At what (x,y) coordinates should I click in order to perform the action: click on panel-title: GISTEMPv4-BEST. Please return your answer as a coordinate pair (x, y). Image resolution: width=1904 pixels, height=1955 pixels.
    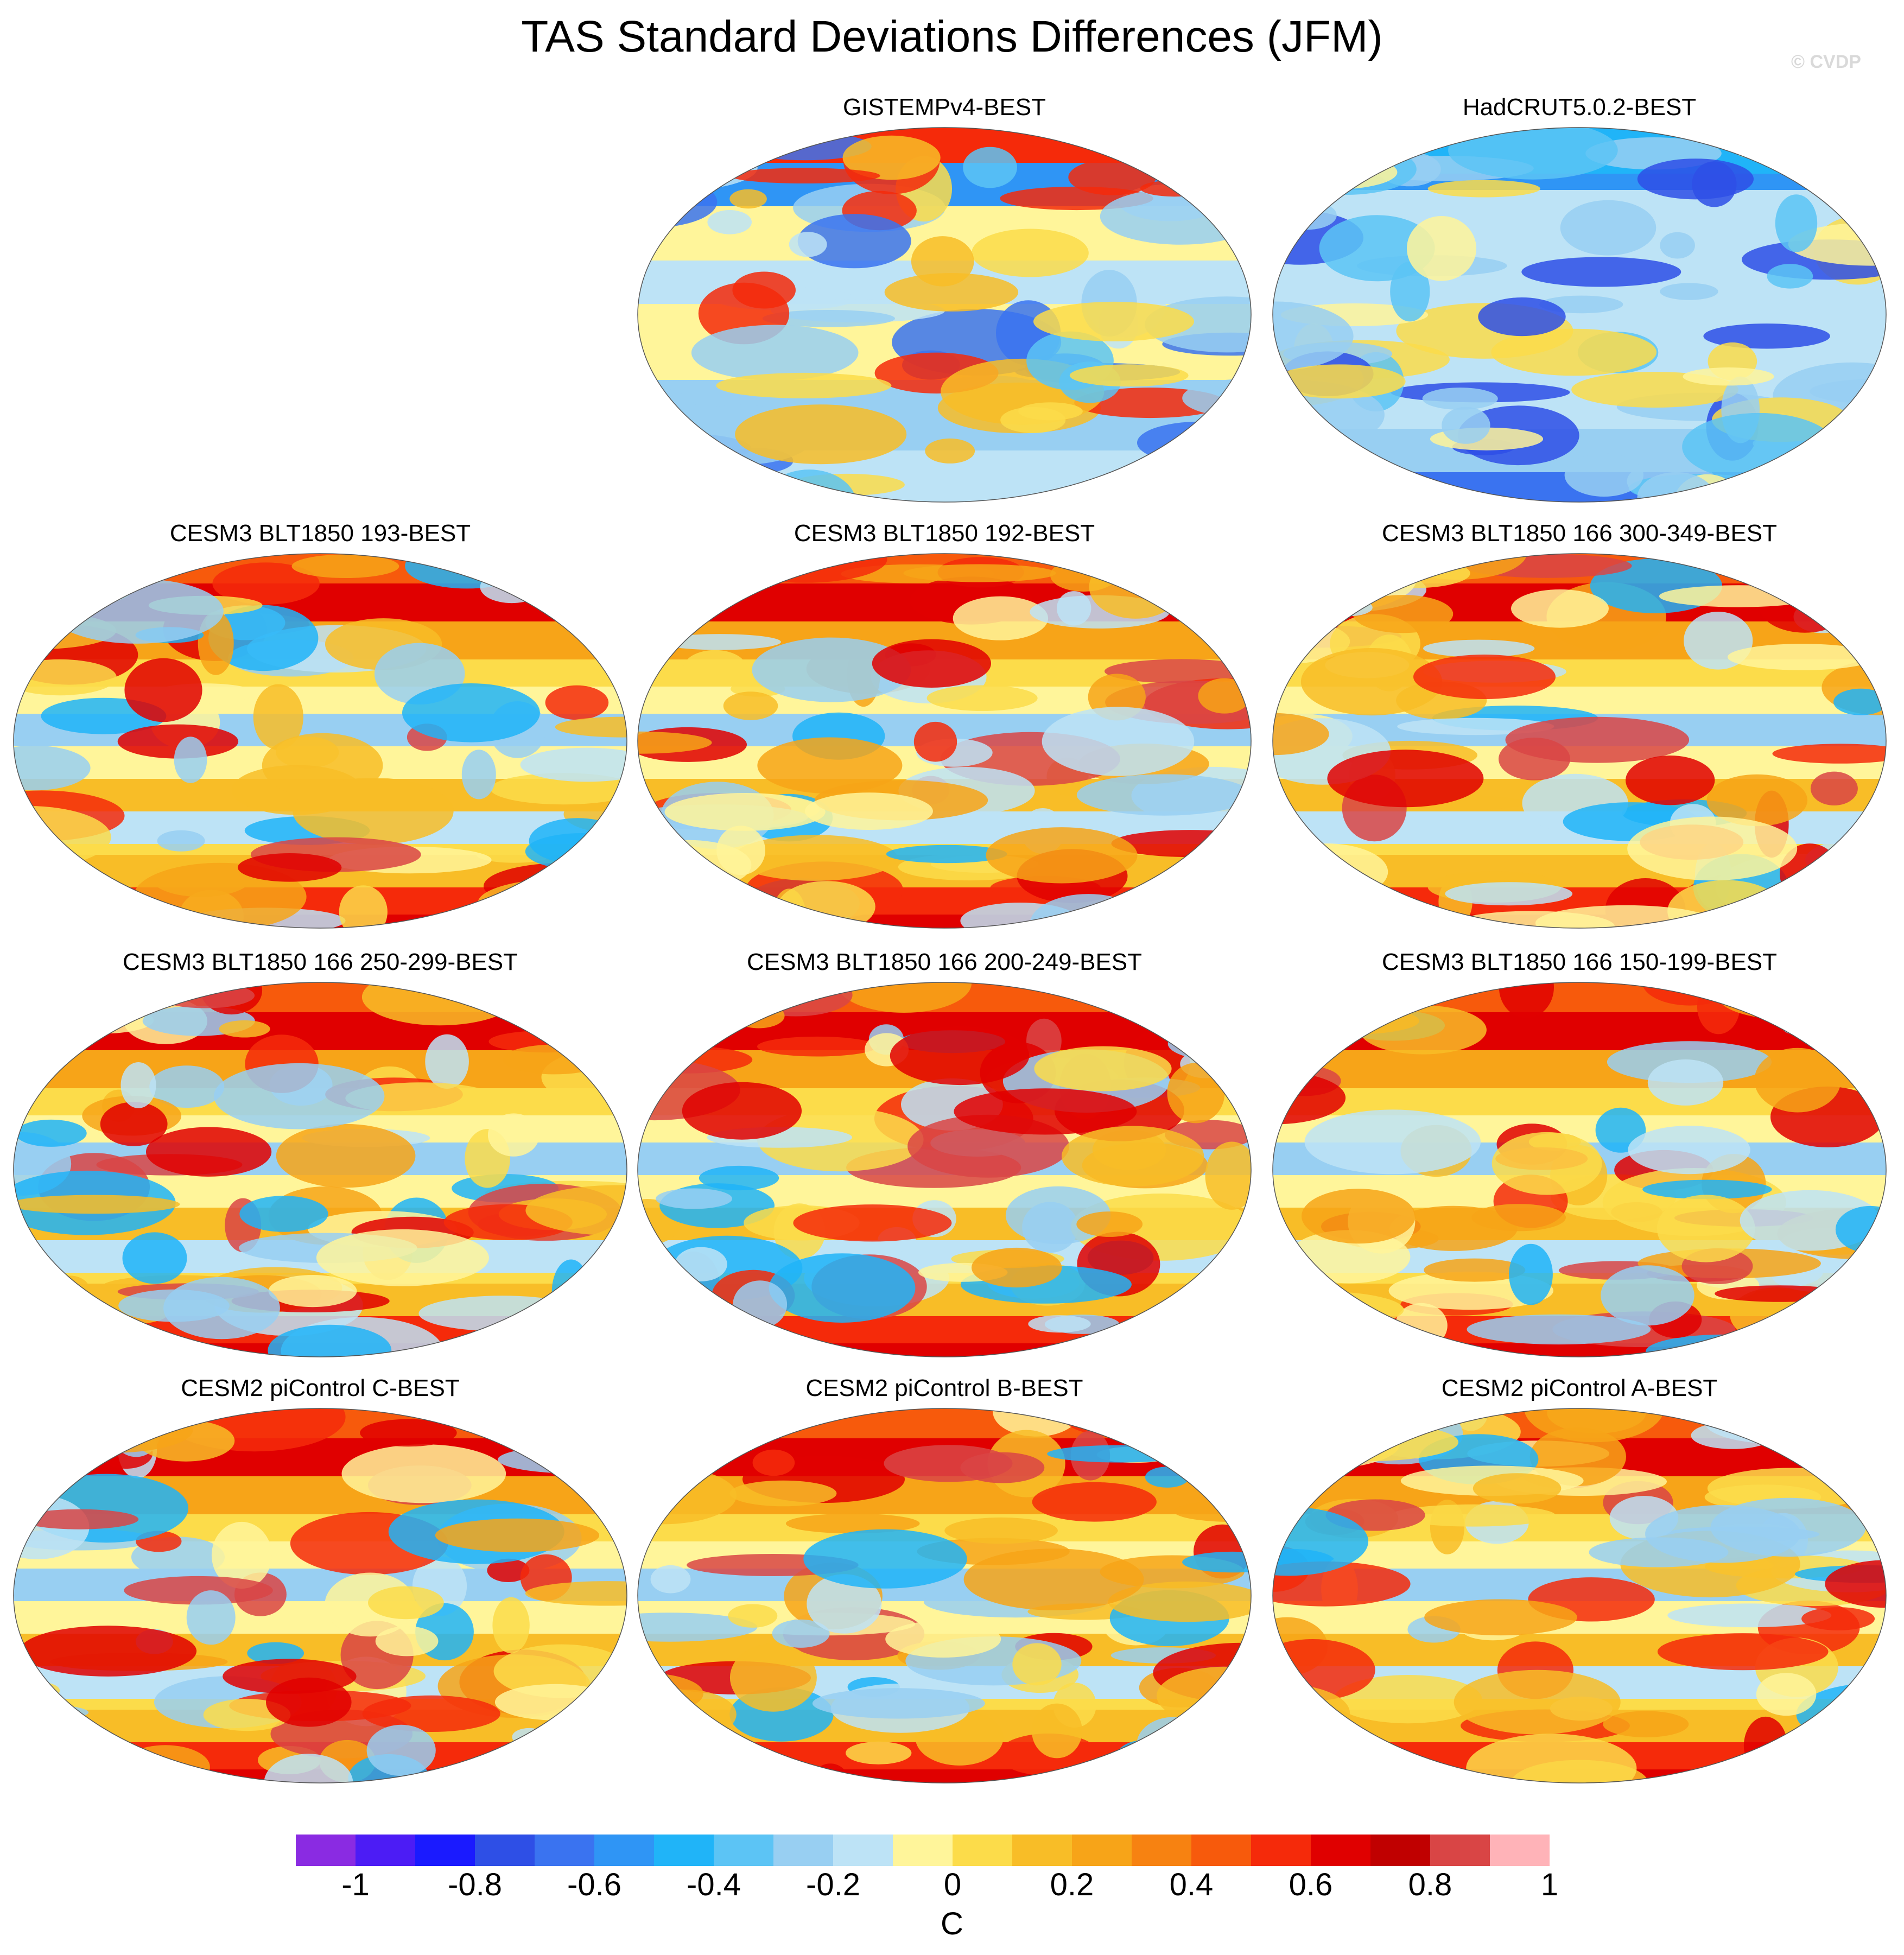
    Looking at the image, I should click on (944, 107).